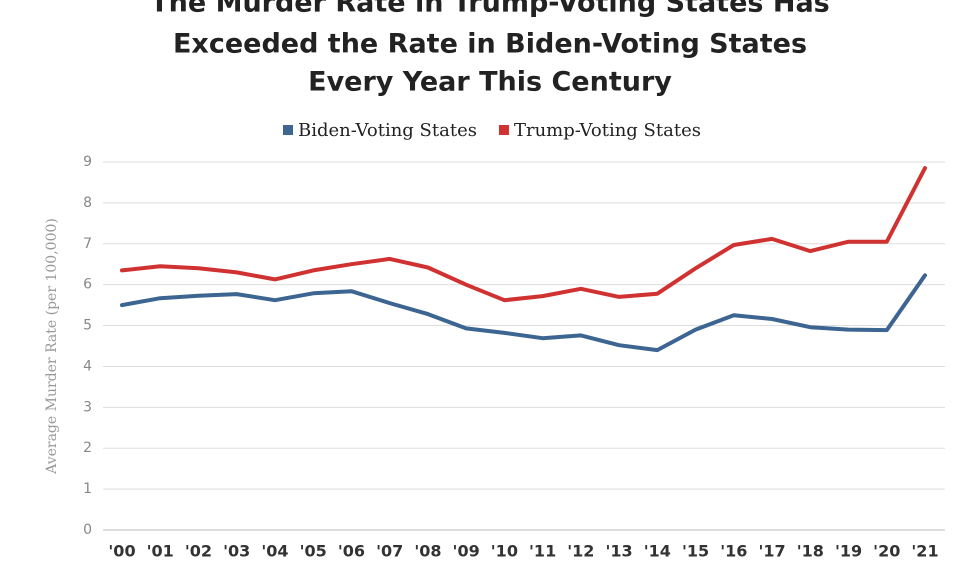 Image resolution: width=974 pixels, height=570 pixels. Describe the element at coordinates (886, 551) in the screenshot. I see `x-tick-label: '20` at that location.